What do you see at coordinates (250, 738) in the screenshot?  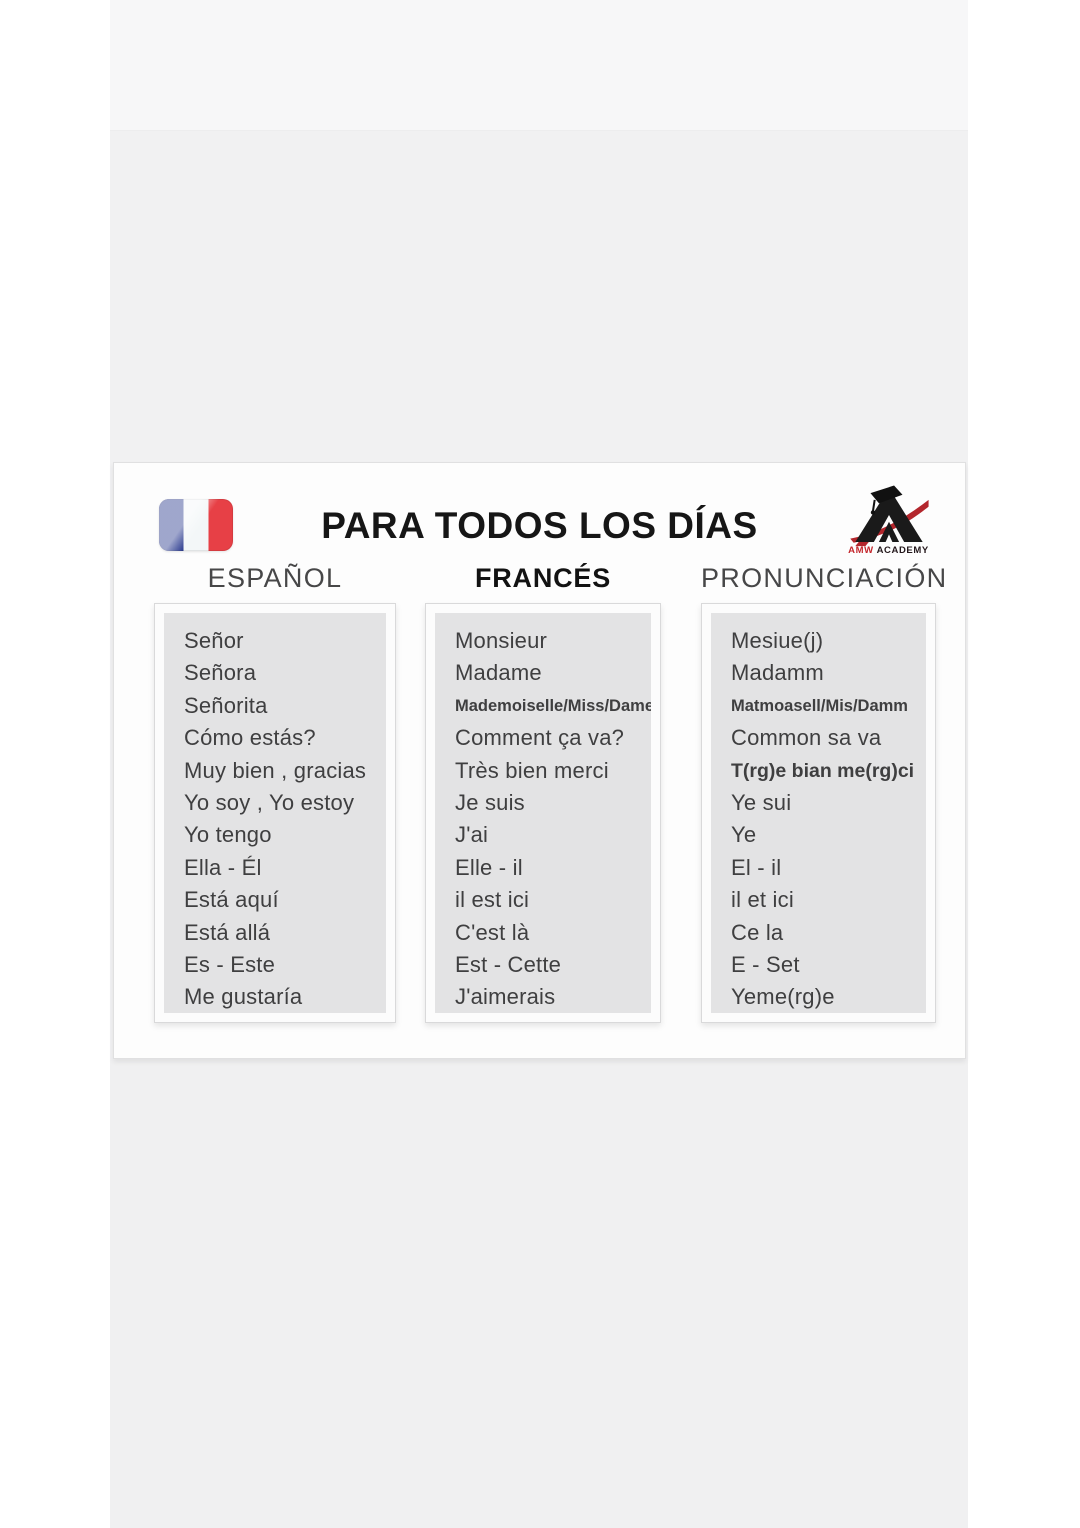 I see `list-item: Cómo estás?` at bounding box center [250, 738].